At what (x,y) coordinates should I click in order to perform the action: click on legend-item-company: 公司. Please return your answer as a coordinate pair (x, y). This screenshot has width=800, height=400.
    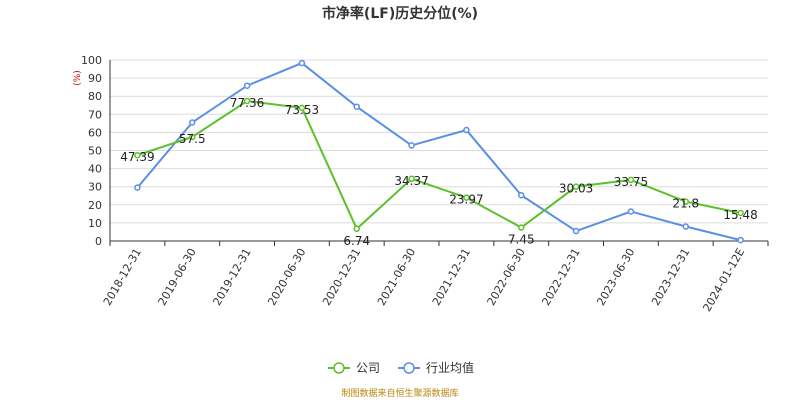
    Looking at the image, I should click on (354, 368).